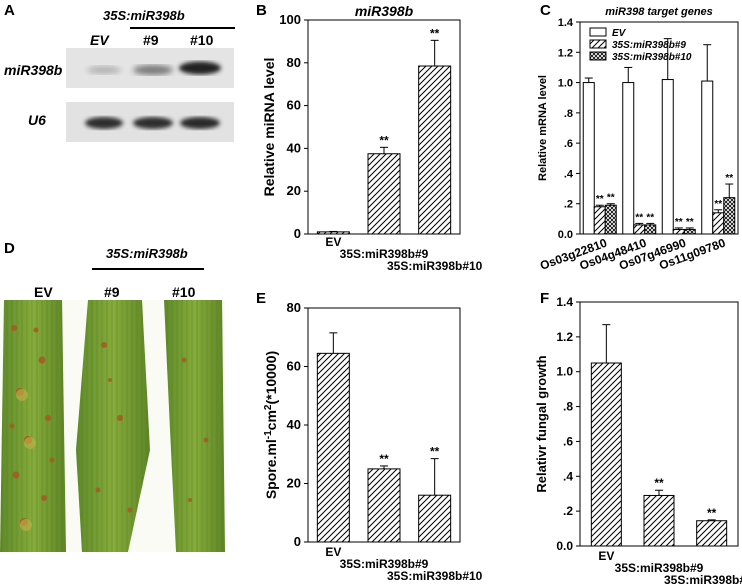  What do you see at coordinates (37, 120) in the screenshot?
I see `row-label-u6: U6` at bounding box center [37, 120].